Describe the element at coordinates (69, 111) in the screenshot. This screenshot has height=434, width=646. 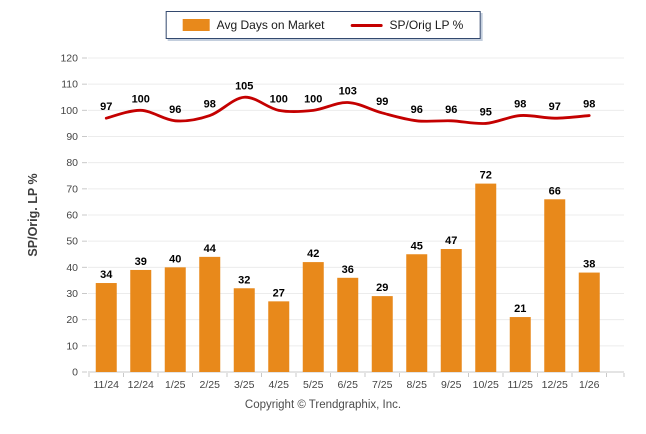
I see `y-tick-label: 100` at that location.